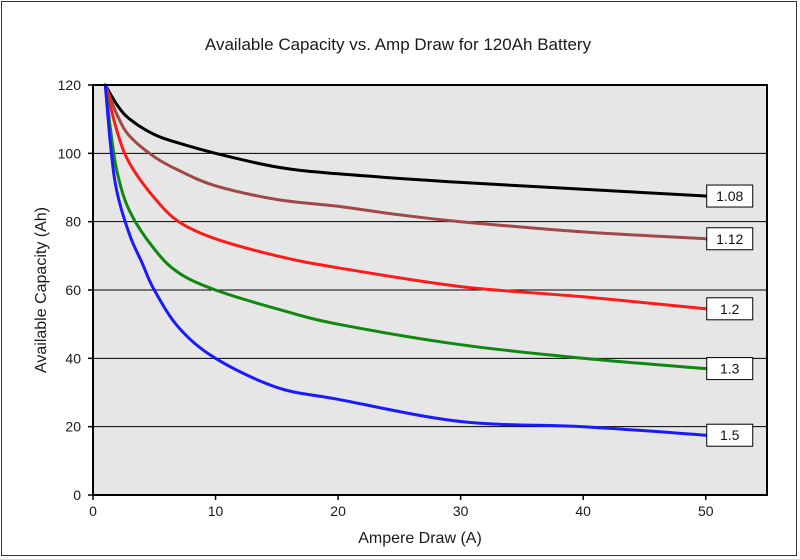 This screenshot has height=559, width=800. What do you see at coordinates (73, 358) in the screenshot?
I see `y-tick-label: 40` at bounding box center [73, 358].